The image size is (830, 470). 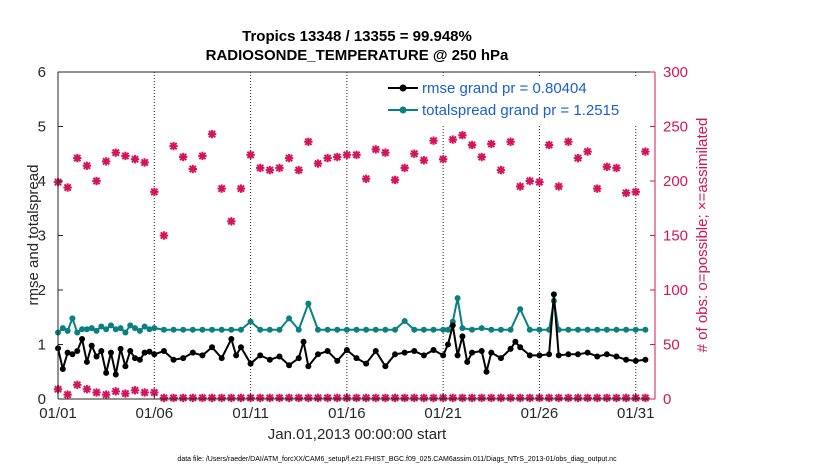 What do you see at coordinates (424, 398) in the screenshot?
I see `obs-assimilated-point-38-d2` at bounding box center [424, 398].